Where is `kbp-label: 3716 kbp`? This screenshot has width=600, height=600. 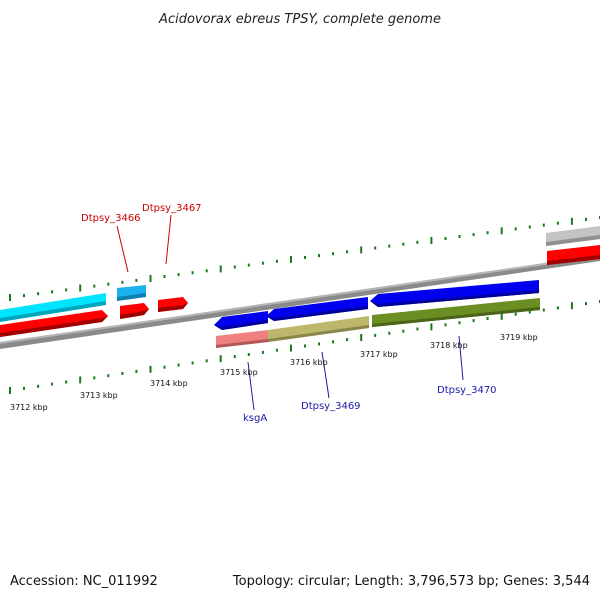 kbp-label: 3716 kbp is located at coordinates (309, 362).